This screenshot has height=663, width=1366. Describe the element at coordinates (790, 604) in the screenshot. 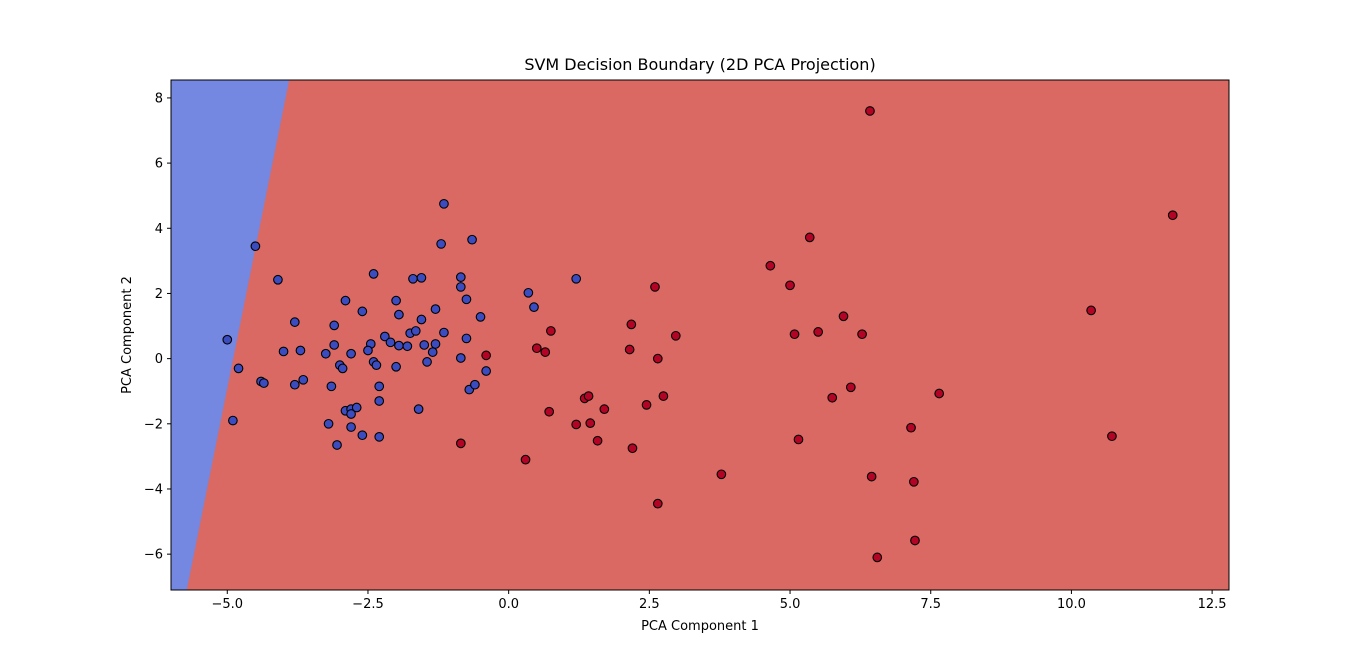

I see `x-tick-label: 5.0` at that location.